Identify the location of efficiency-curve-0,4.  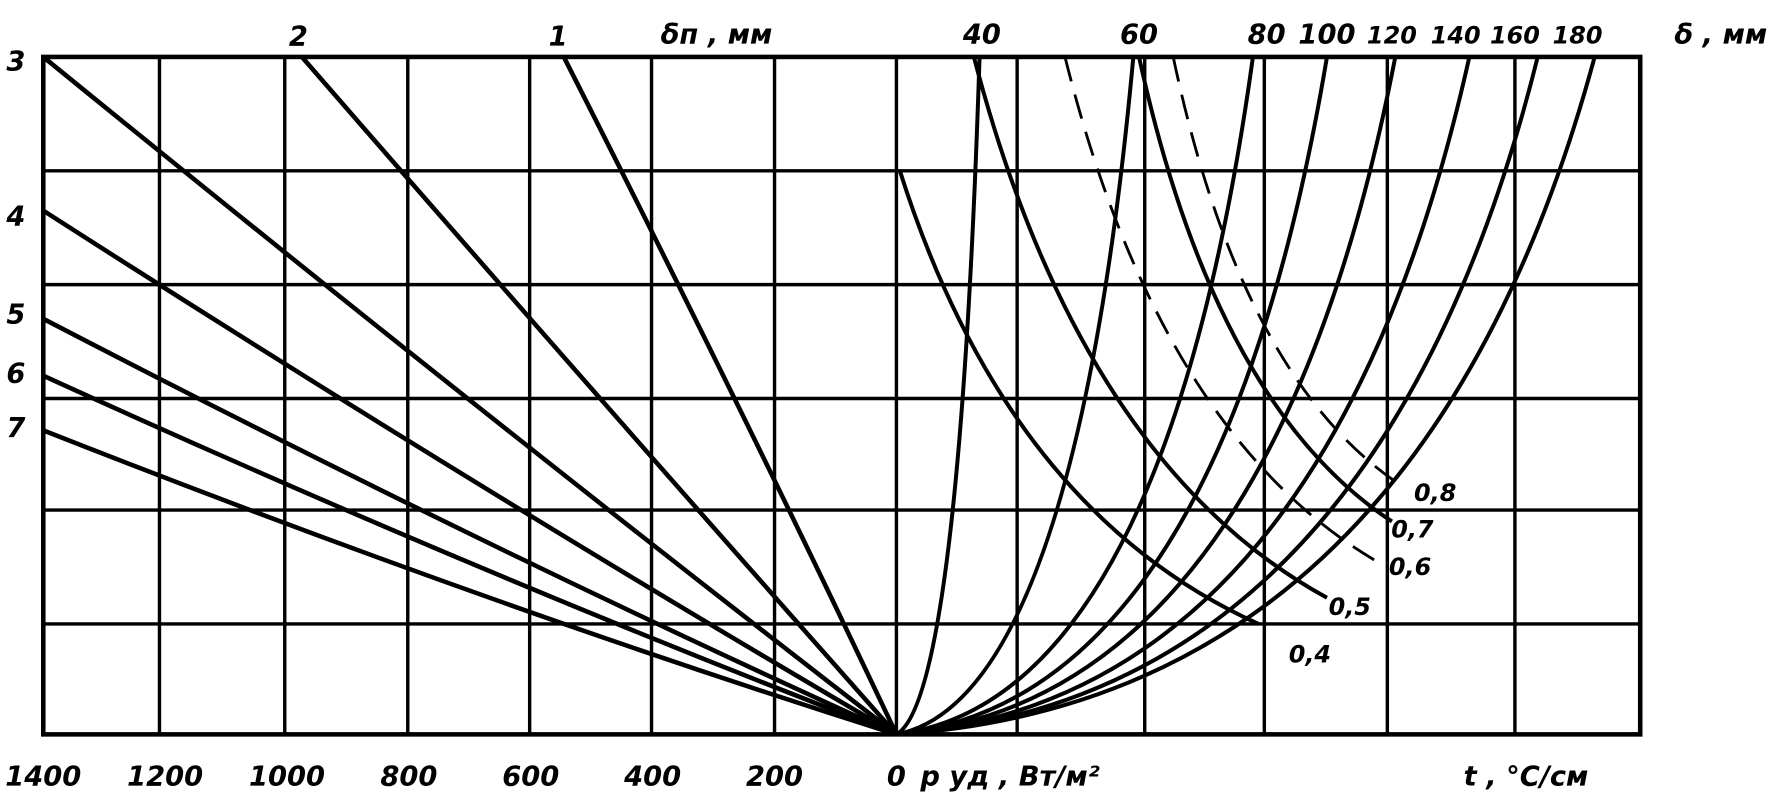
(1078, 398).